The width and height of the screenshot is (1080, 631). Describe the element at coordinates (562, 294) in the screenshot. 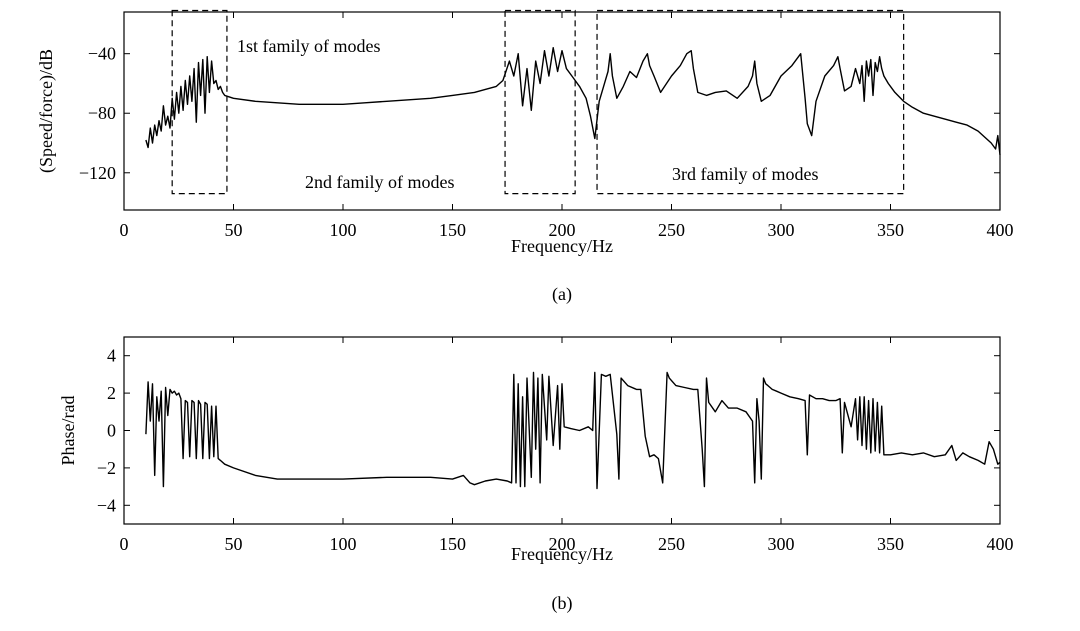

I see `panel-label: (a)` at that location.